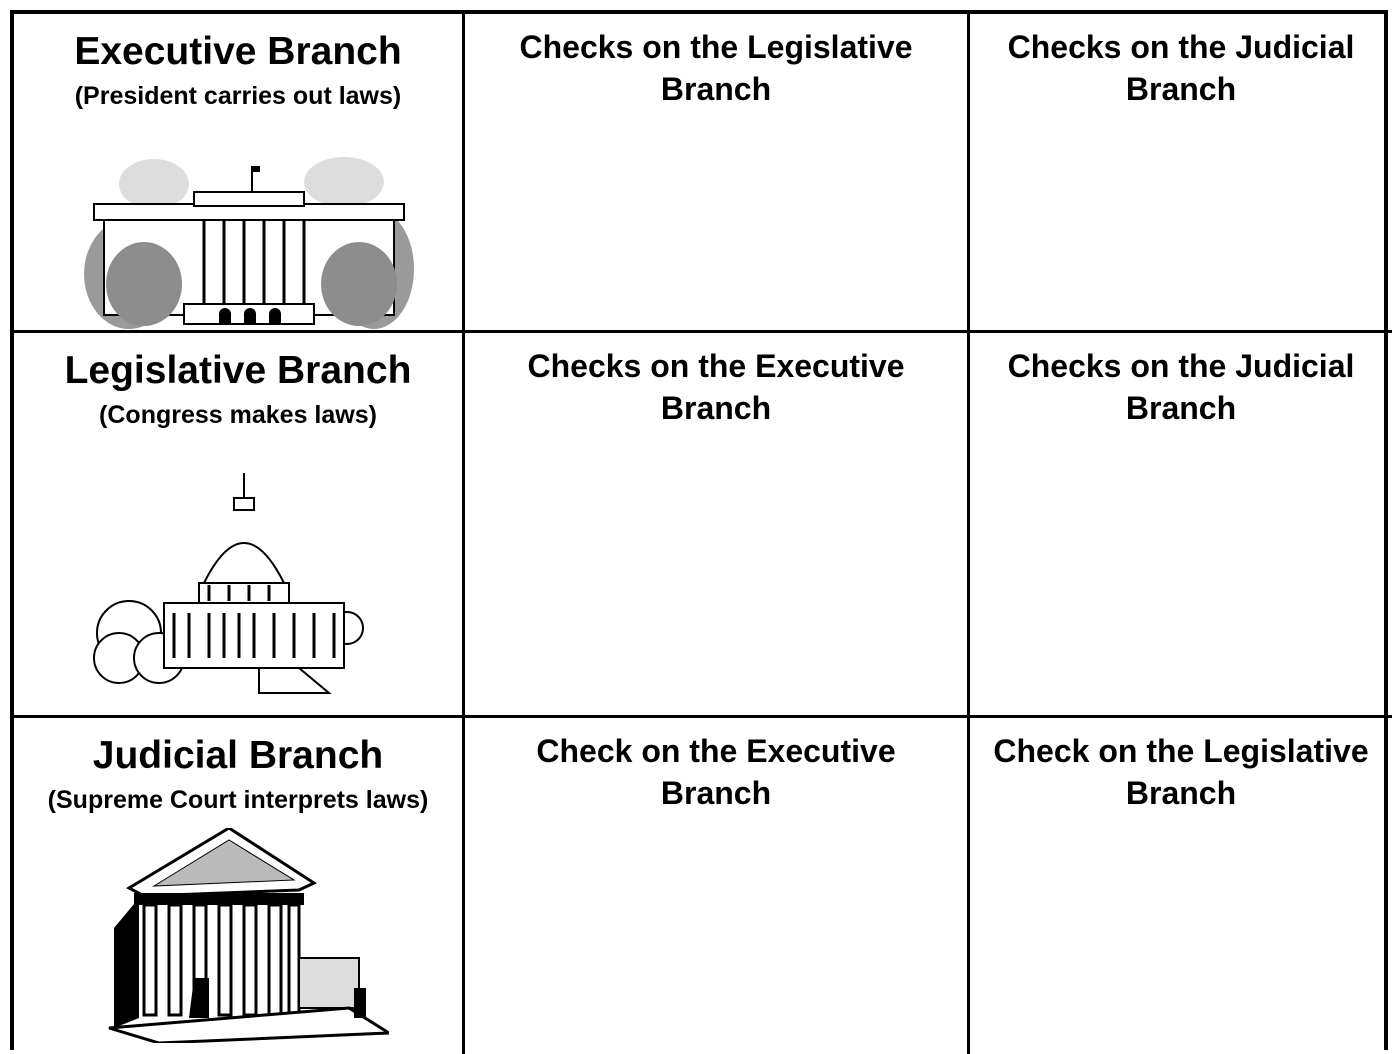 The image size is (1395, 1054). Describe the element at coordinates (238, 51) in the screenshot. I see `branch-title: Executive Branch` at that location.